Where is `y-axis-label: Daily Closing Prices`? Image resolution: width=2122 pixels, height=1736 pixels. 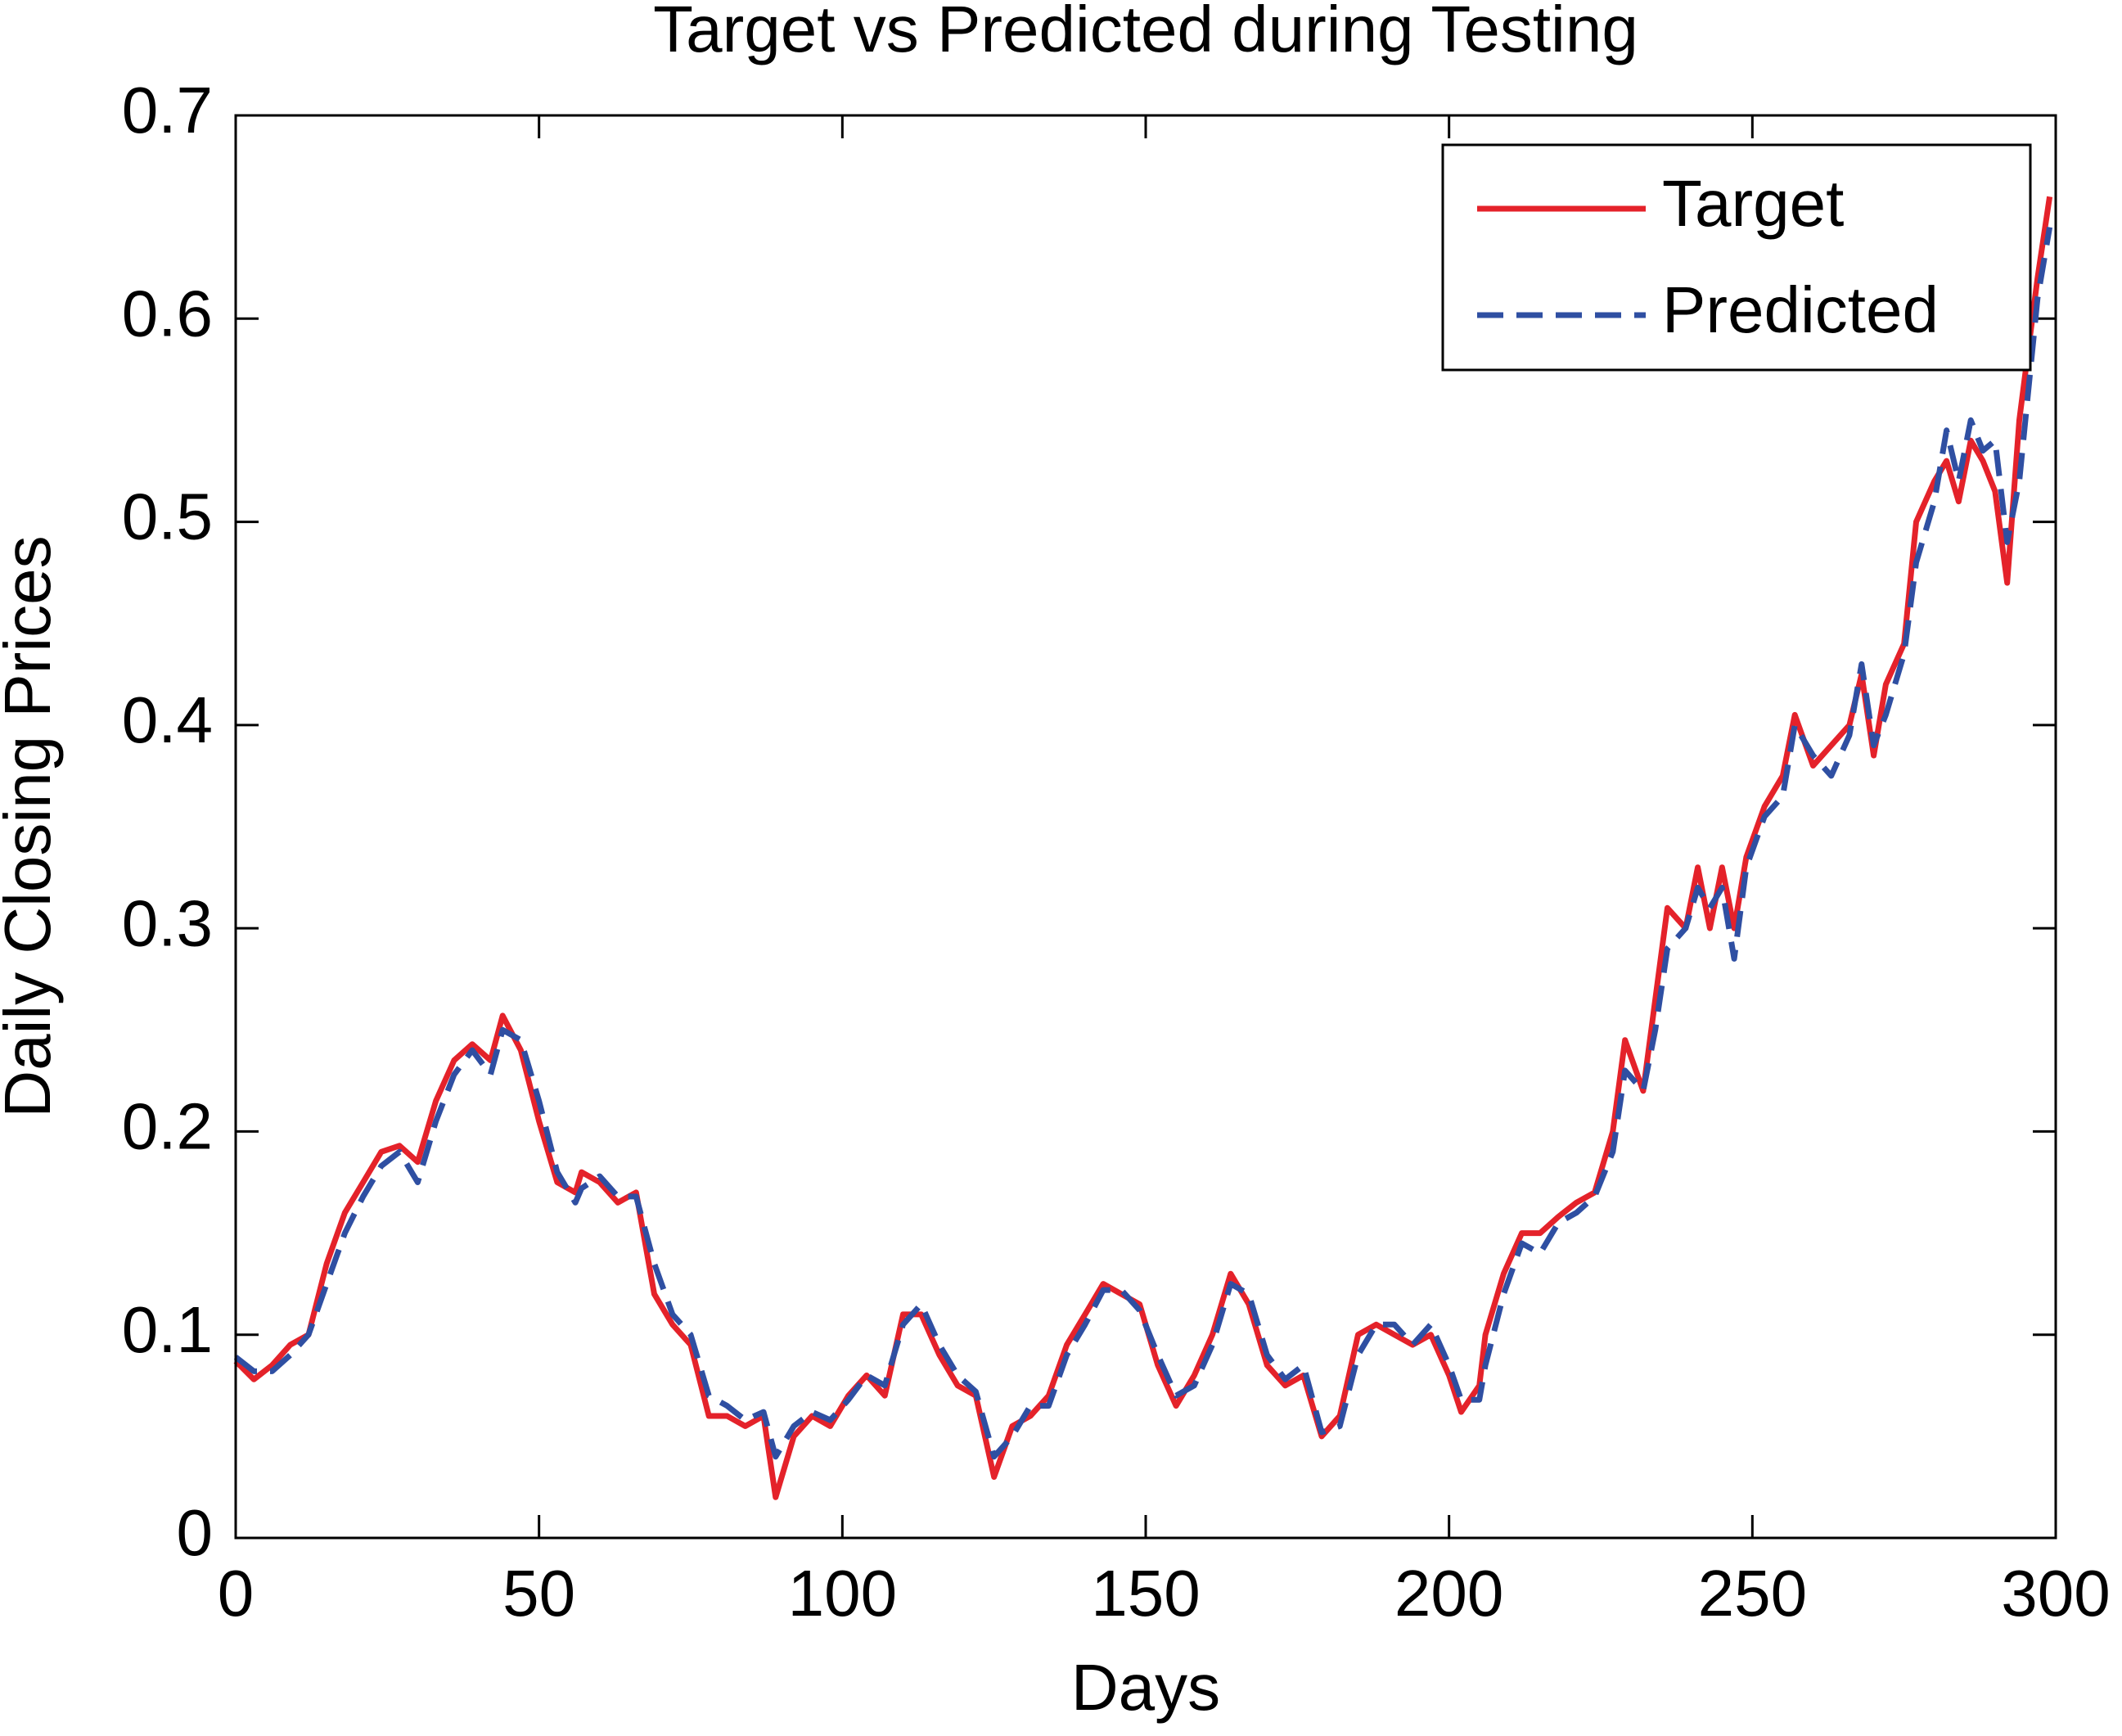
y-axis-label: Daily Closing Prices is located at coordinates (32, 826).